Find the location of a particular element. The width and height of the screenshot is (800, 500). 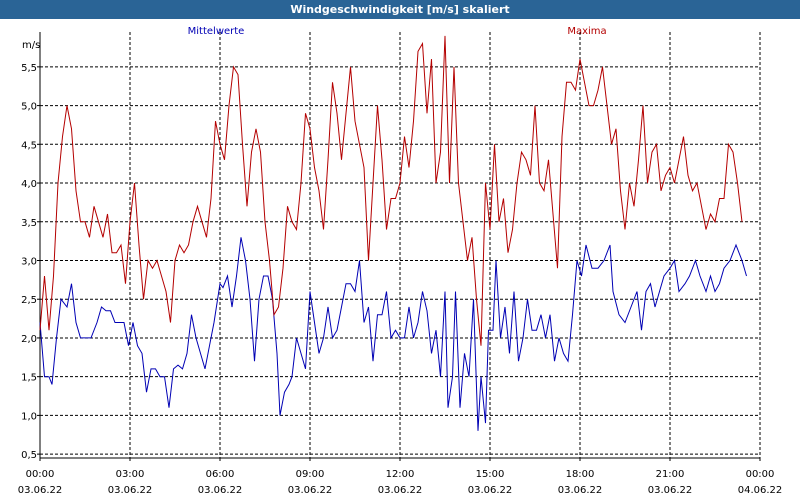

x-tick-time-label: 09:00 is located at coordinates (310, 474).